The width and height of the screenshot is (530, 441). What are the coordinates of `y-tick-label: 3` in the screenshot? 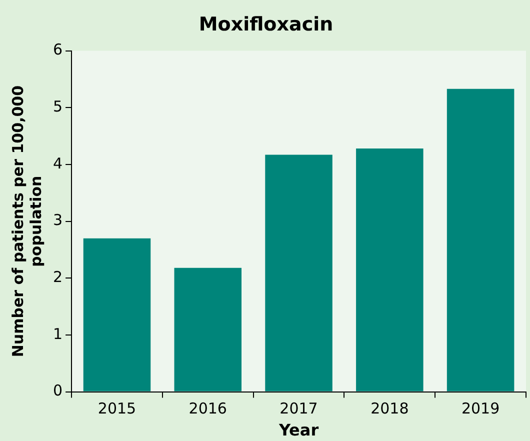 It's located at (57, 220).